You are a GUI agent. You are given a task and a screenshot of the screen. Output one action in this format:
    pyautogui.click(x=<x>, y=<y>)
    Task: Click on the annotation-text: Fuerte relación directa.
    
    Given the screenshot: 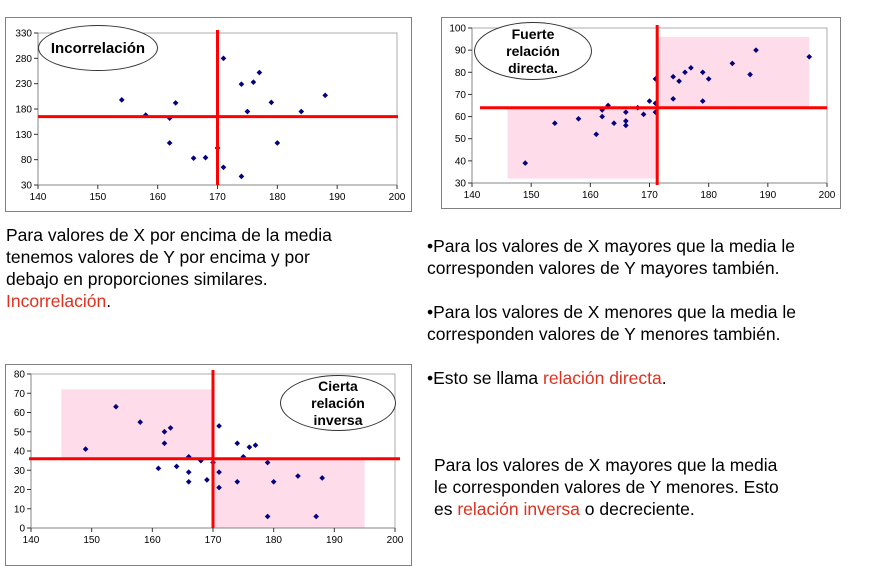 What is the action you would take?
    pyautogui.click(x=533, y=50)
    